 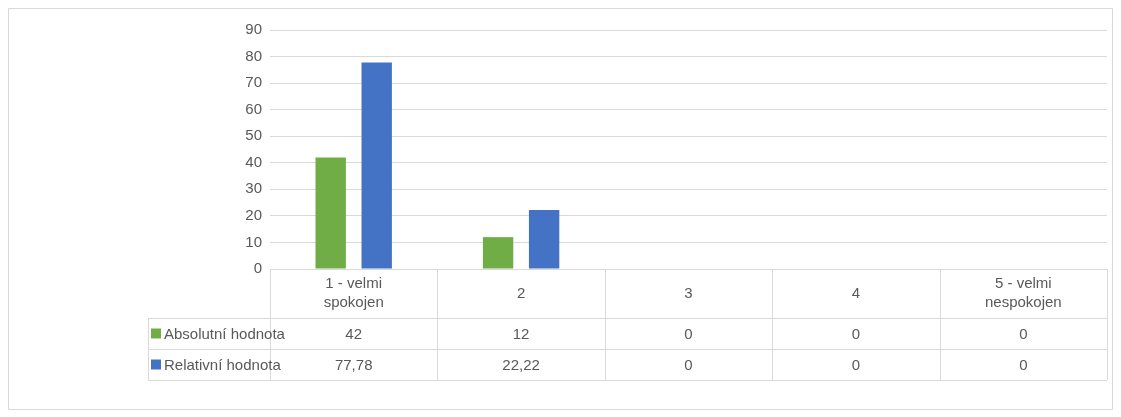 I want to click on y-tick-label: 80, so click(x=253, y=55).